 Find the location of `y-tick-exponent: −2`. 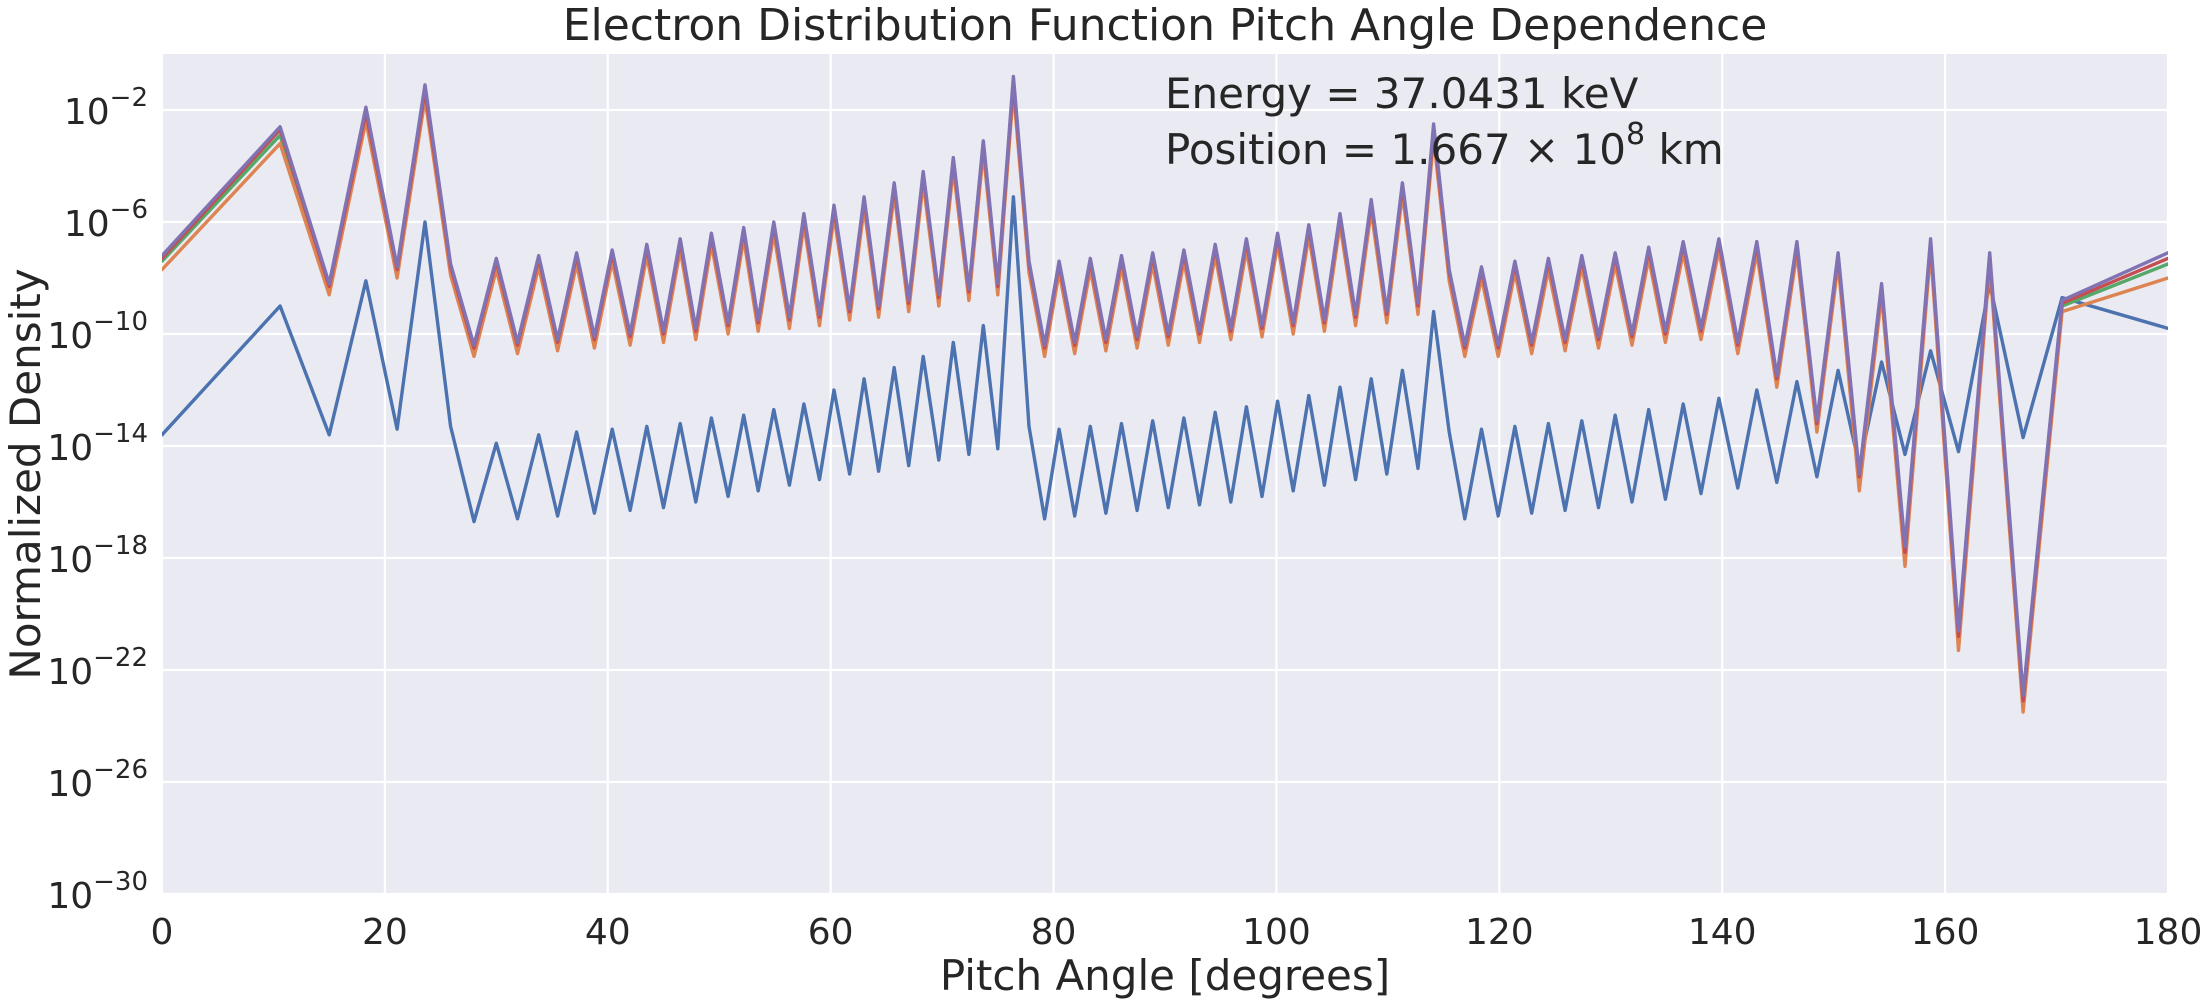

y-tick-exponent: −2 is located at coordinates (129, 98).